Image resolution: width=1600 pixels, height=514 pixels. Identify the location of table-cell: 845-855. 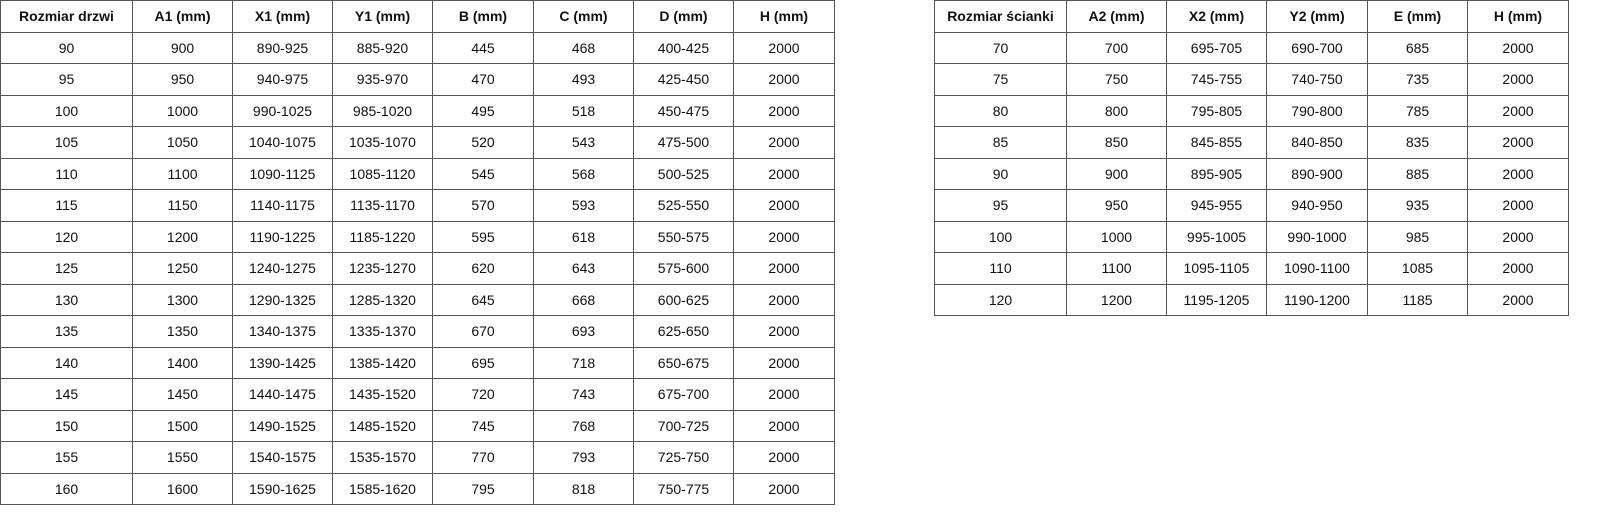
(1216, 142).